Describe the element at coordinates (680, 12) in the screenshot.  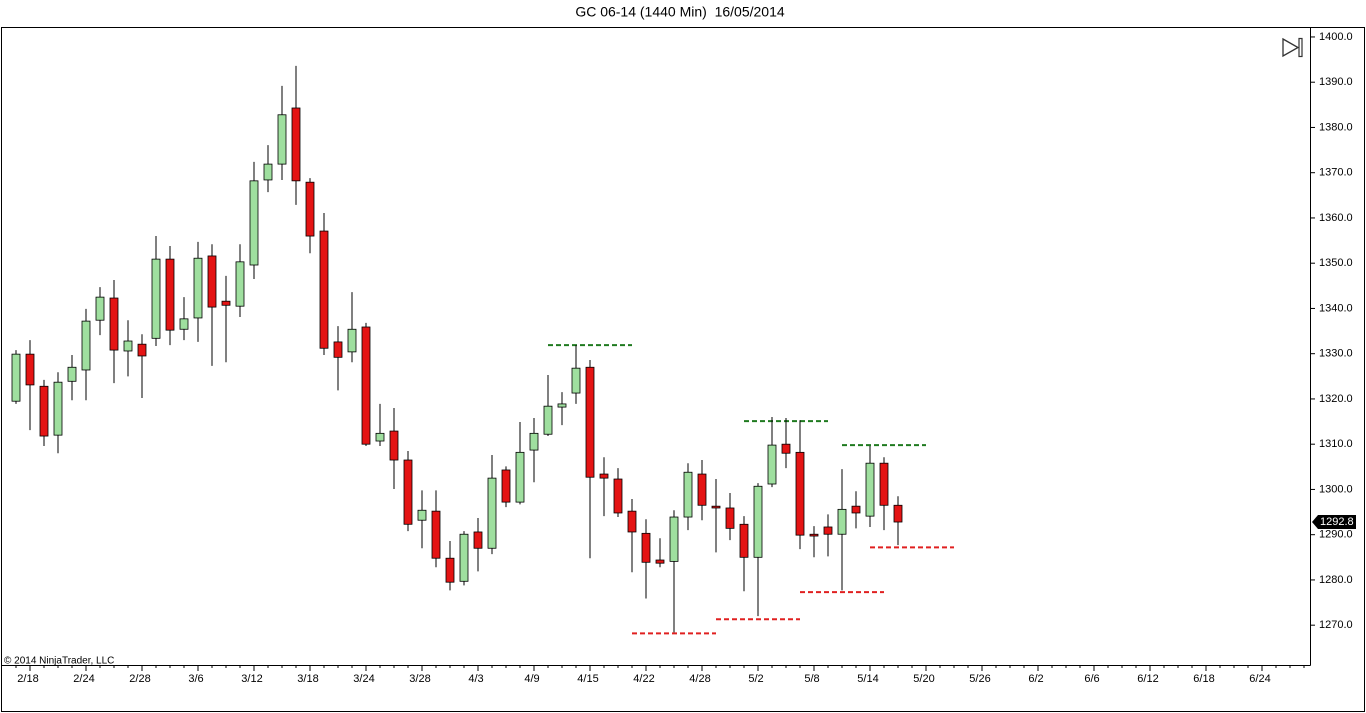
I see `chart-title: GC 06-14 (1440 Min) 16/05/2014` at that location.